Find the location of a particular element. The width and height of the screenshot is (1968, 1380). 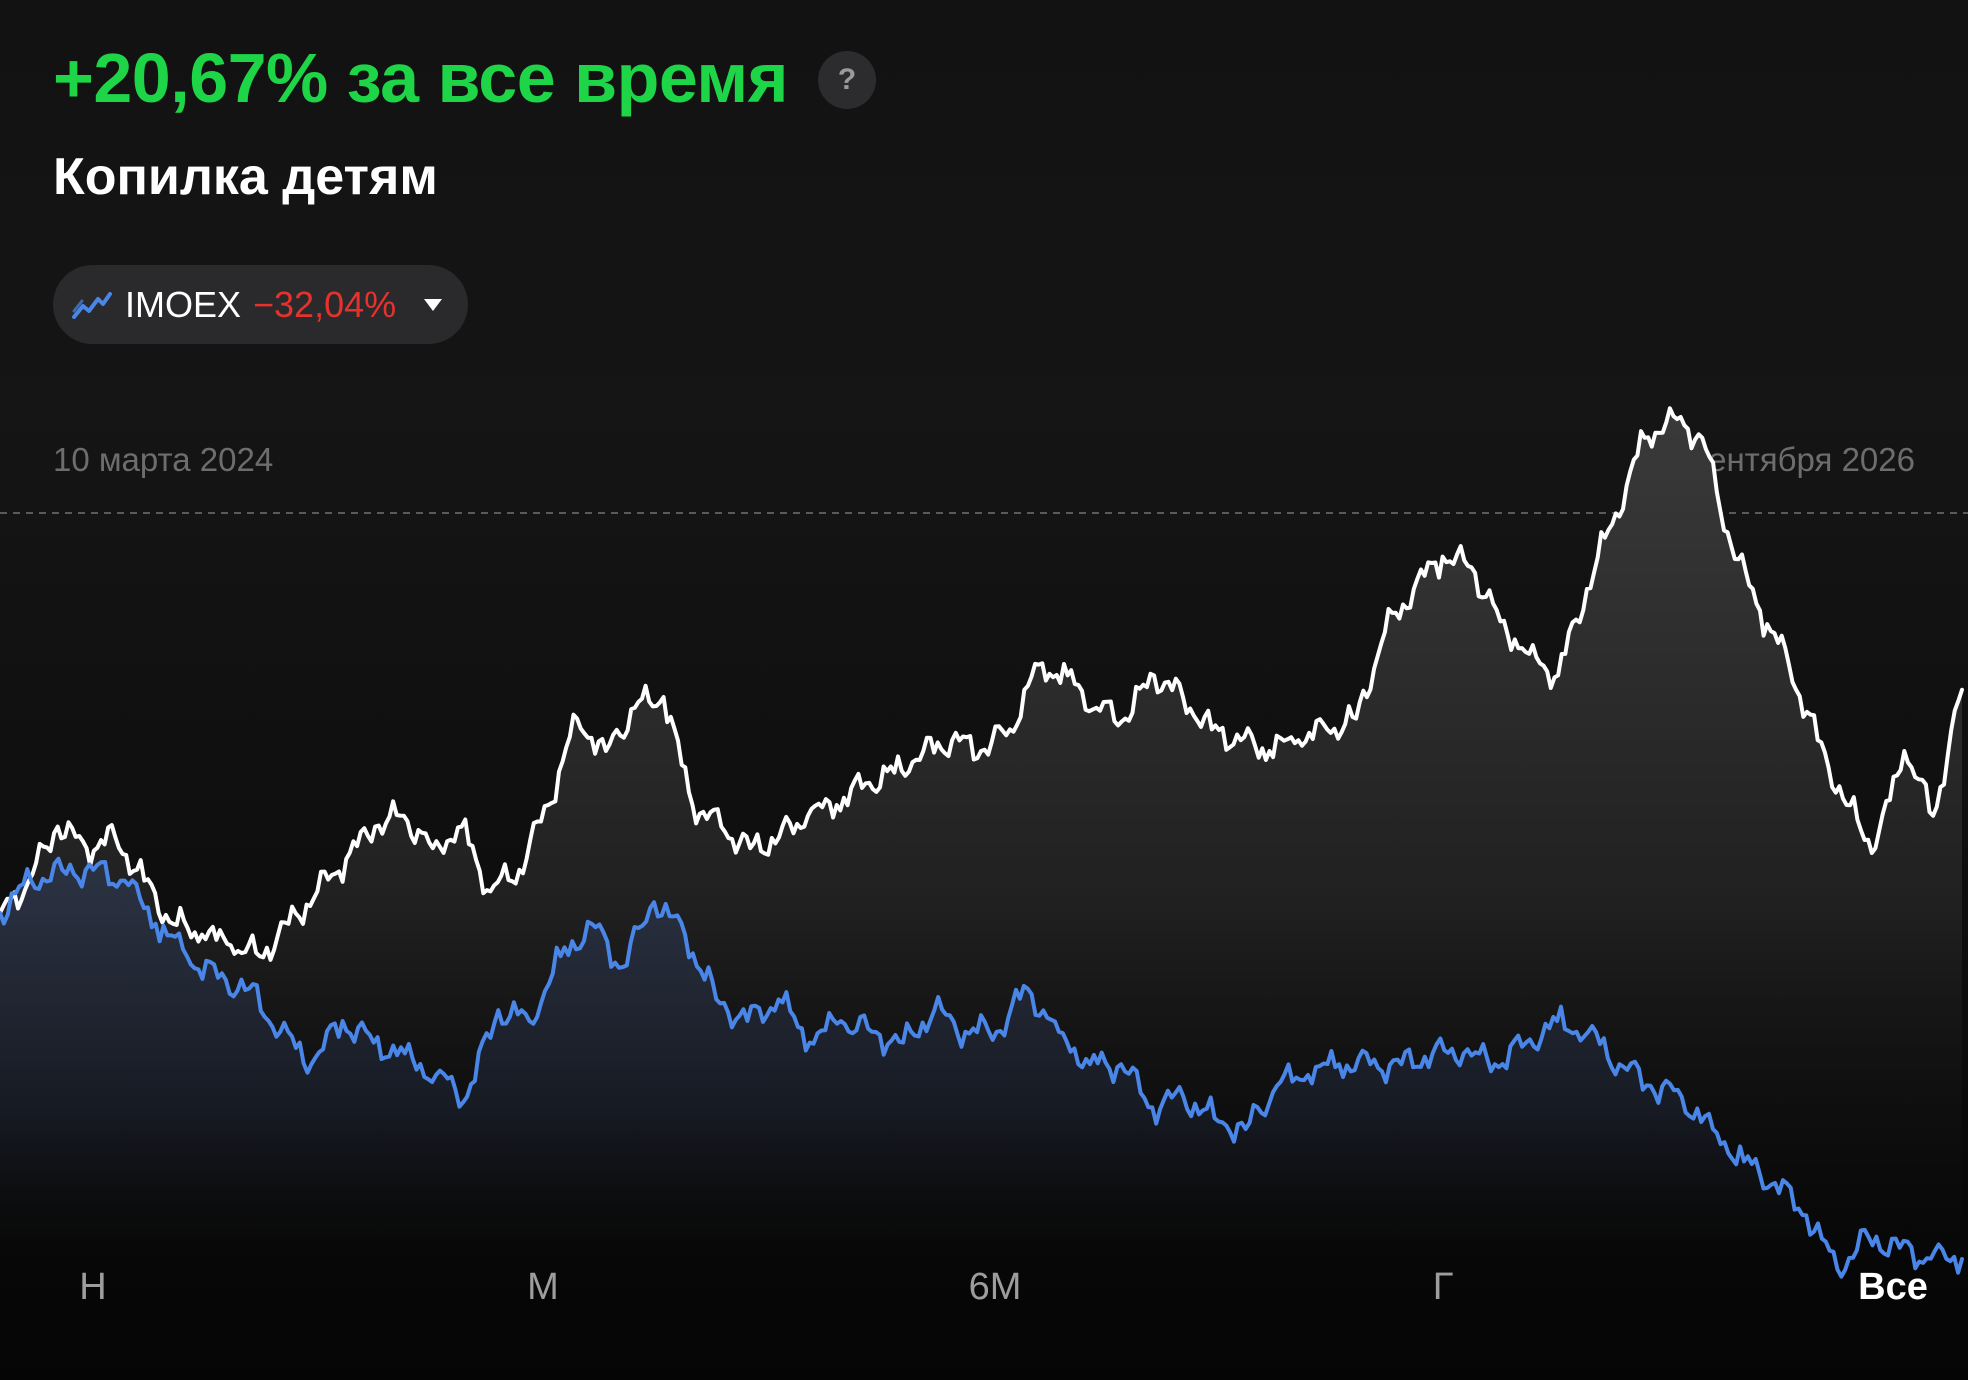

headline: +20,67% за все время ? is located at coordinates (465, 78).